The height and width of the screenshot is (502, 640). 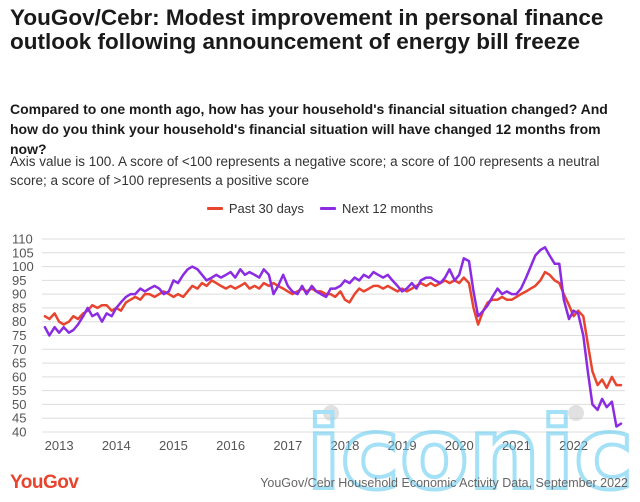 I want to click on legend-label-next: Next 12 months, so click(x=388, y=208).